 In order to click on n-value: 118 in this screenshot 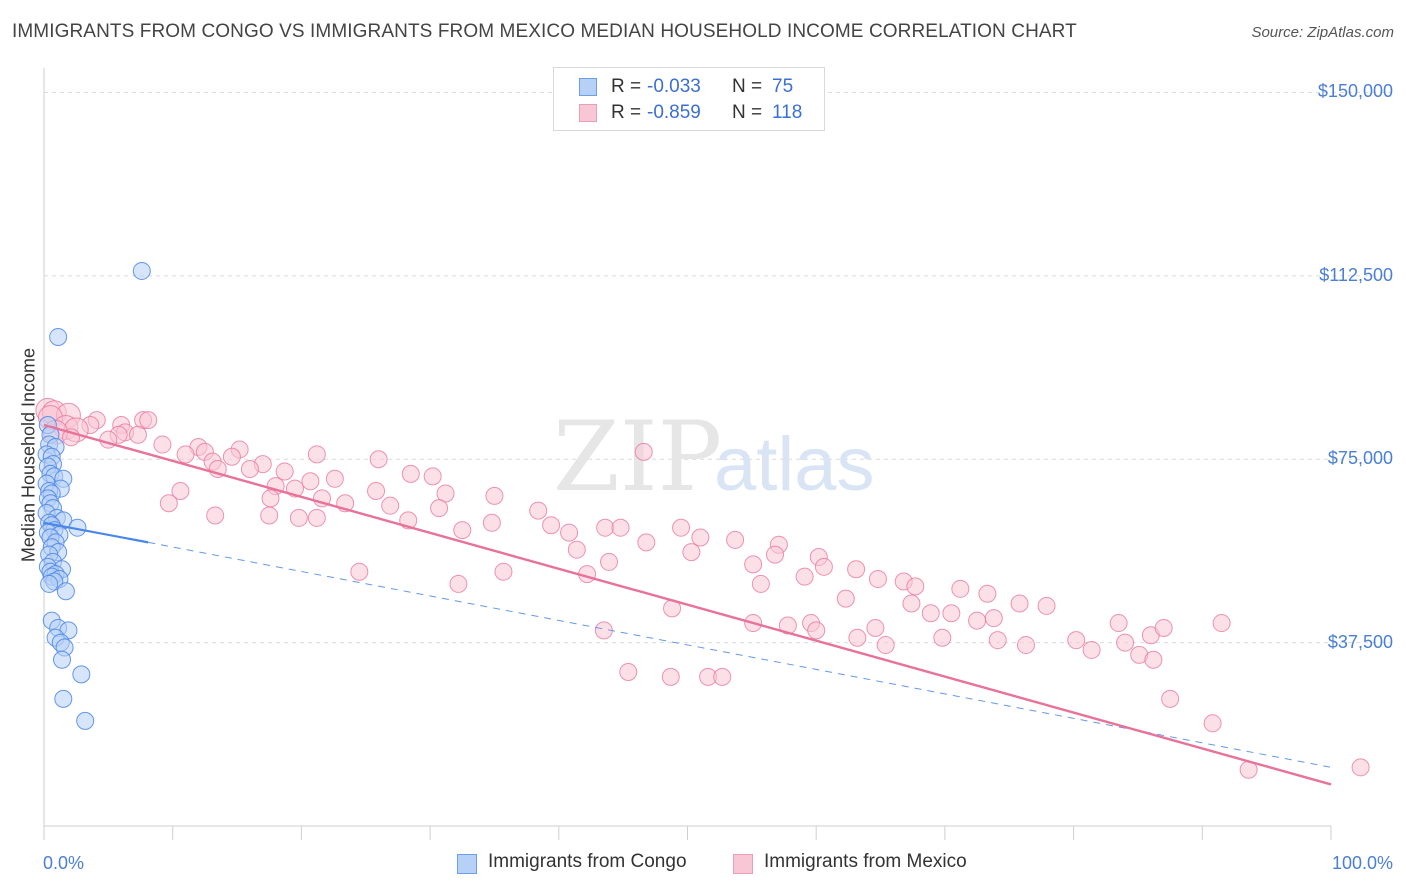, I will do `click(787, 112)`.